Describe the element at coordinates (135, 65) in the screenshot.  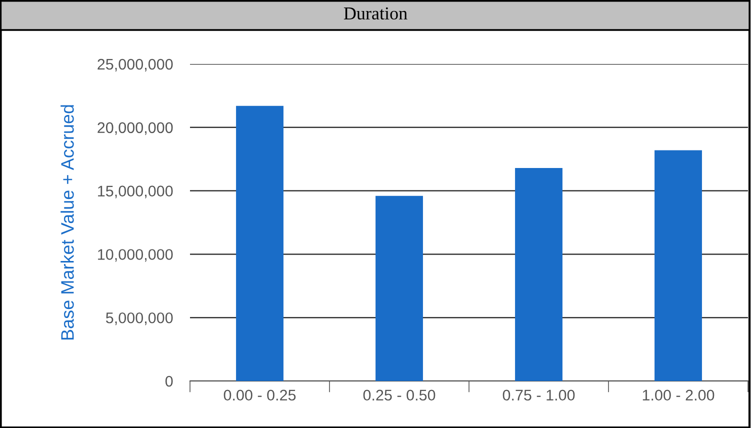
I see `y-tick-label: 25,000,000` at that location.